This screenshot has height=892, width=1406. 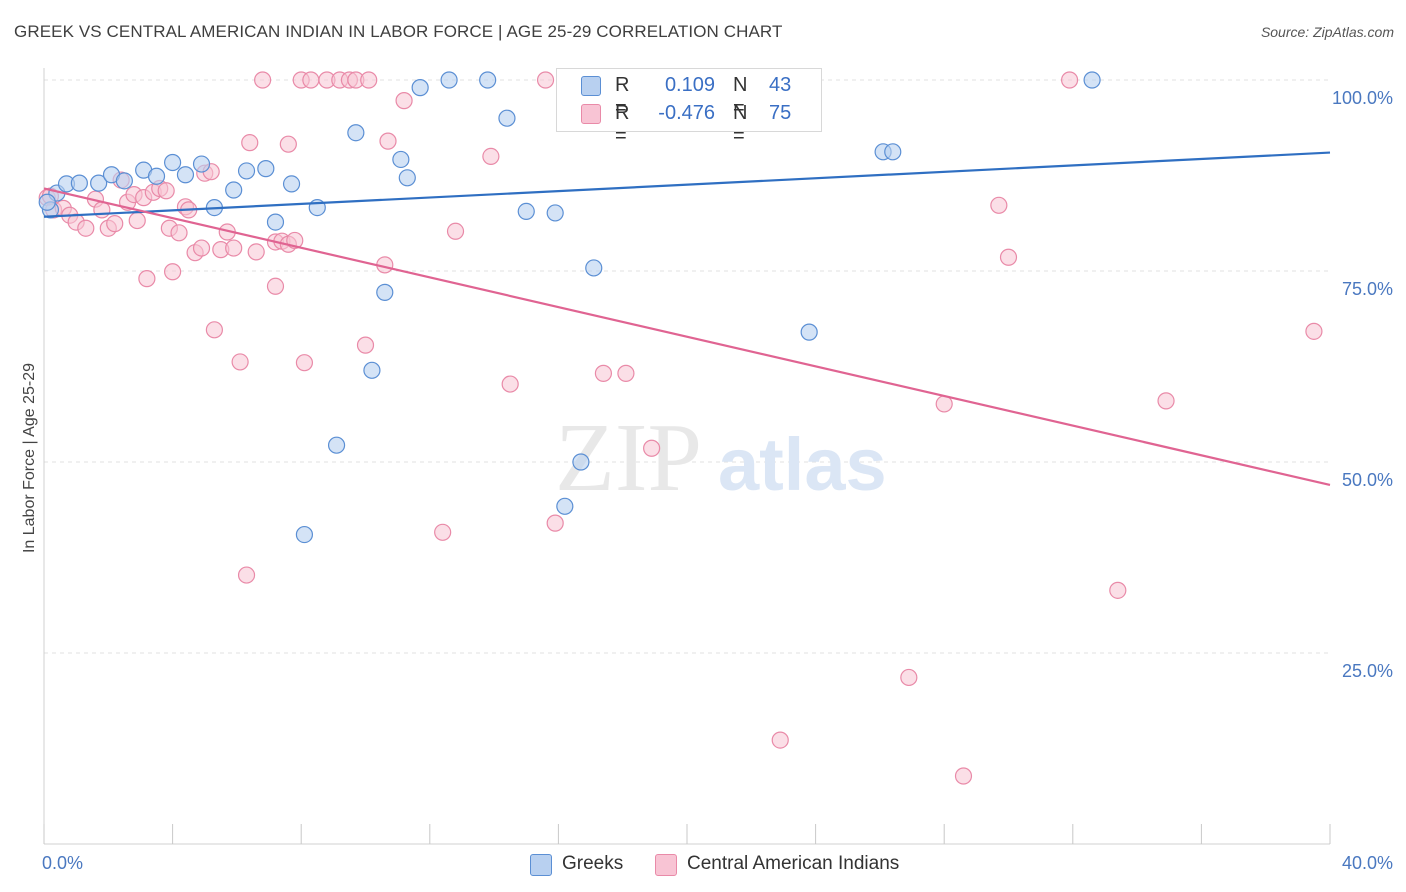 I want to click on watermark: ZIP atlas, so click(x=721, y=458).